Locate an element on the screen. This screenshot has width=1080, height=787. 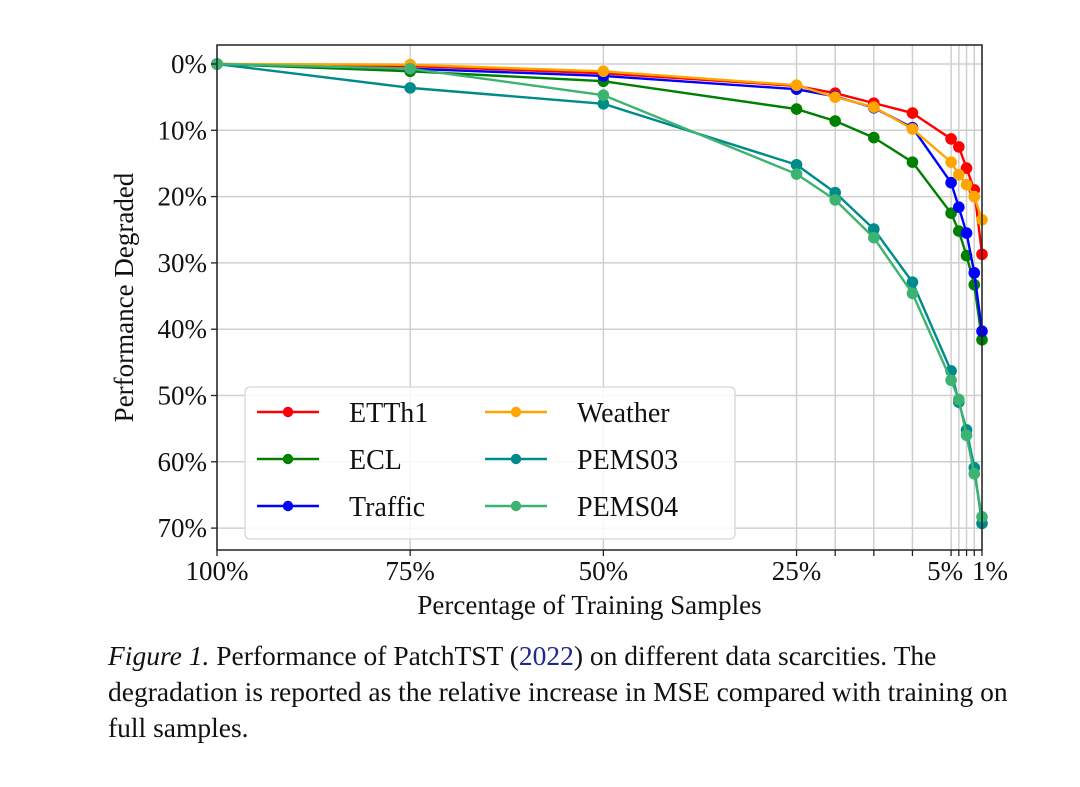
legend-label: ETTh1 is located at coordinates (388, 413).